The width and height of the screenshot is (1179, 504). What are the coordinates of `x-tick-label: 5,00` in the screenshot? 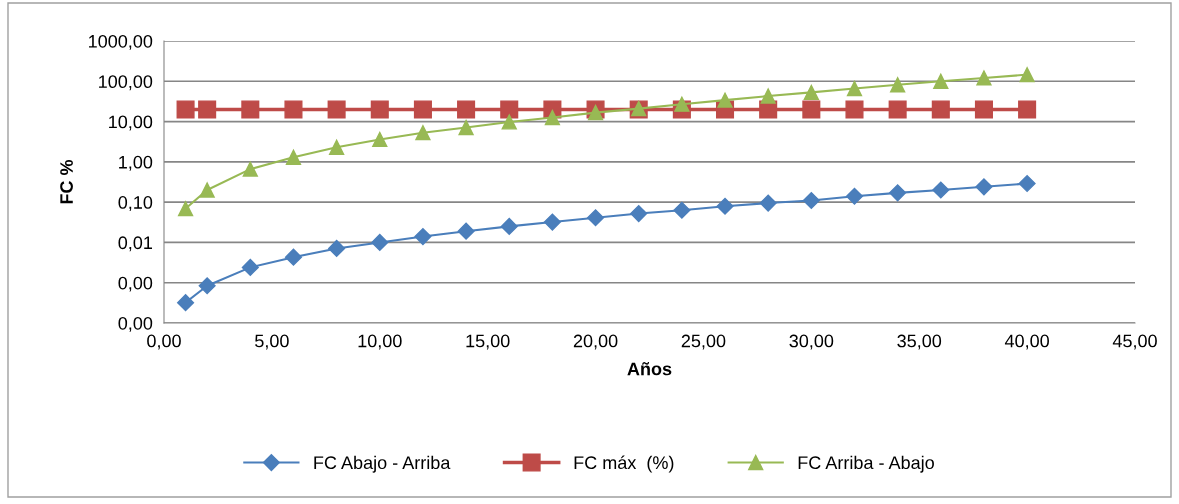 It's located at (272, 342).